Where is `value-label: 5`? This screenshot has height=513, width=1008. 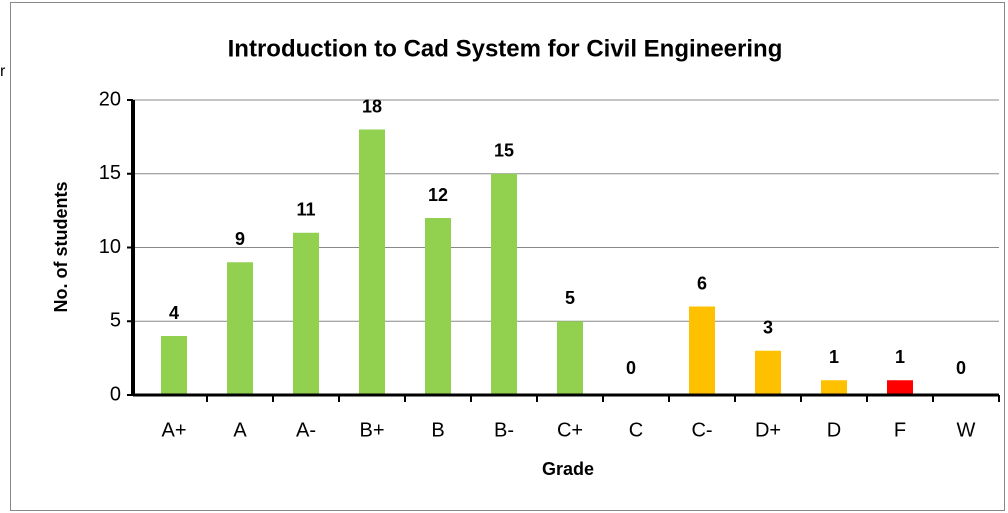
value-label: 5 is located at coordinates (570, 298).